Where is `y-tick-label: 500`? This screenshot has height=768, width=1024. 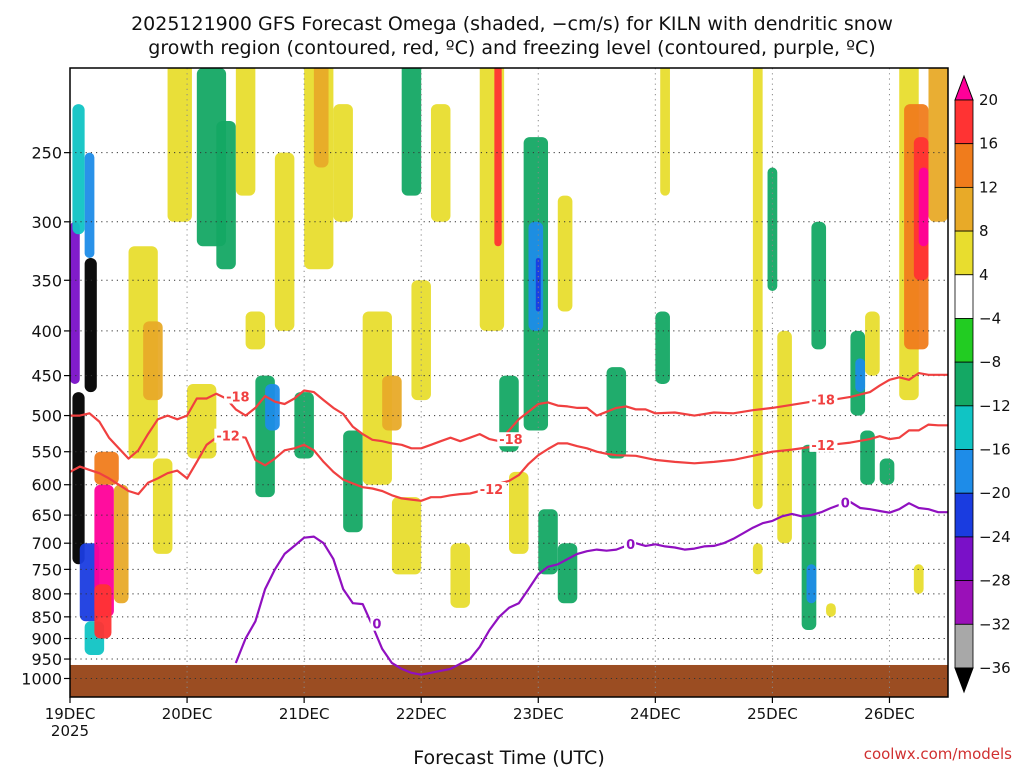
y-tick-label: 500 is located at coordinates (46, 416).